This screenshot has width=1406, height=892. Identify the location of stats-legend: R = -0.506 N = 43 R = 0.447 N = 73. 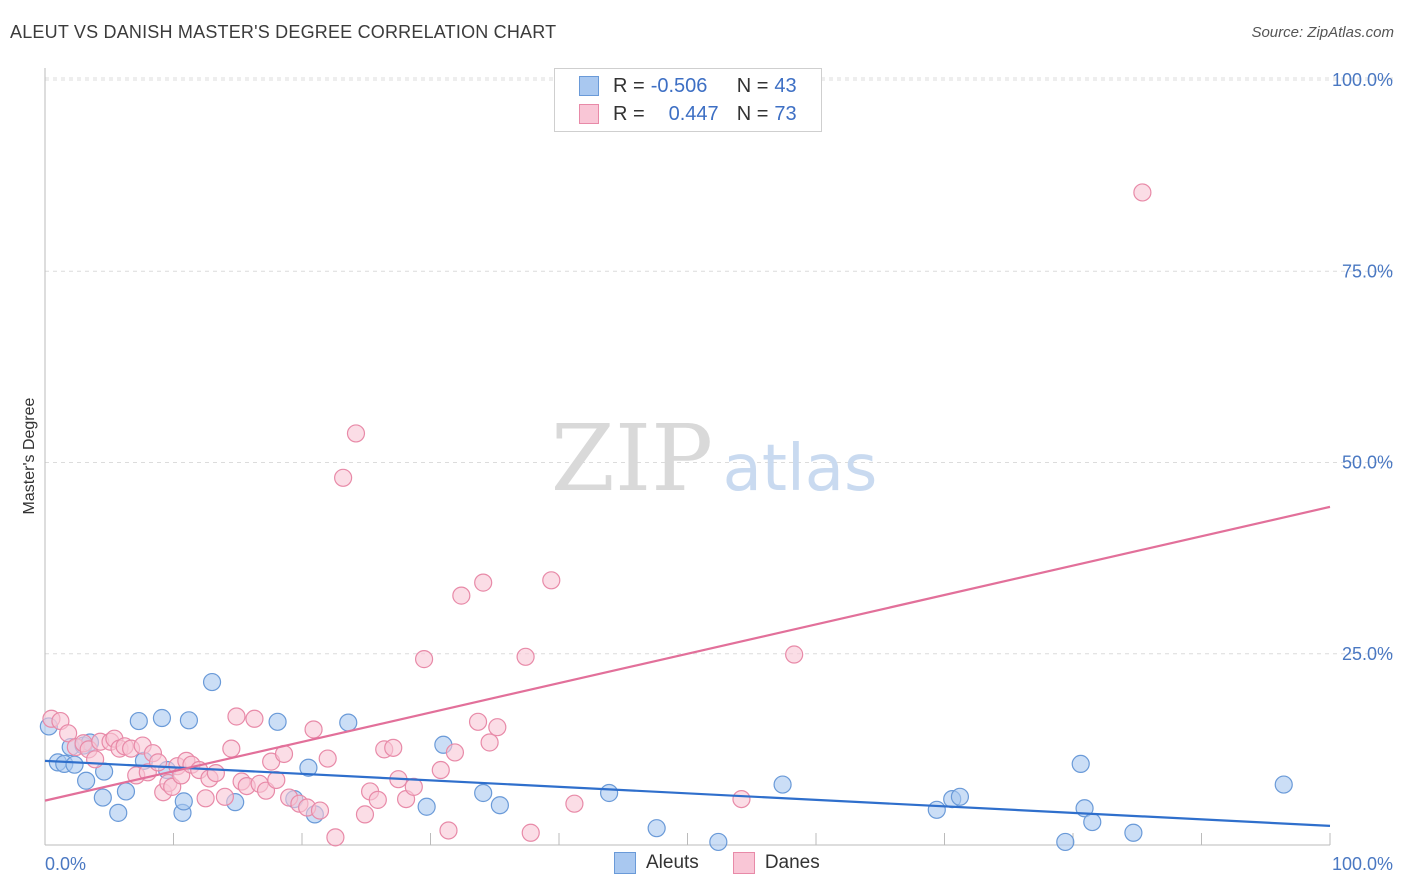
(688, 100).